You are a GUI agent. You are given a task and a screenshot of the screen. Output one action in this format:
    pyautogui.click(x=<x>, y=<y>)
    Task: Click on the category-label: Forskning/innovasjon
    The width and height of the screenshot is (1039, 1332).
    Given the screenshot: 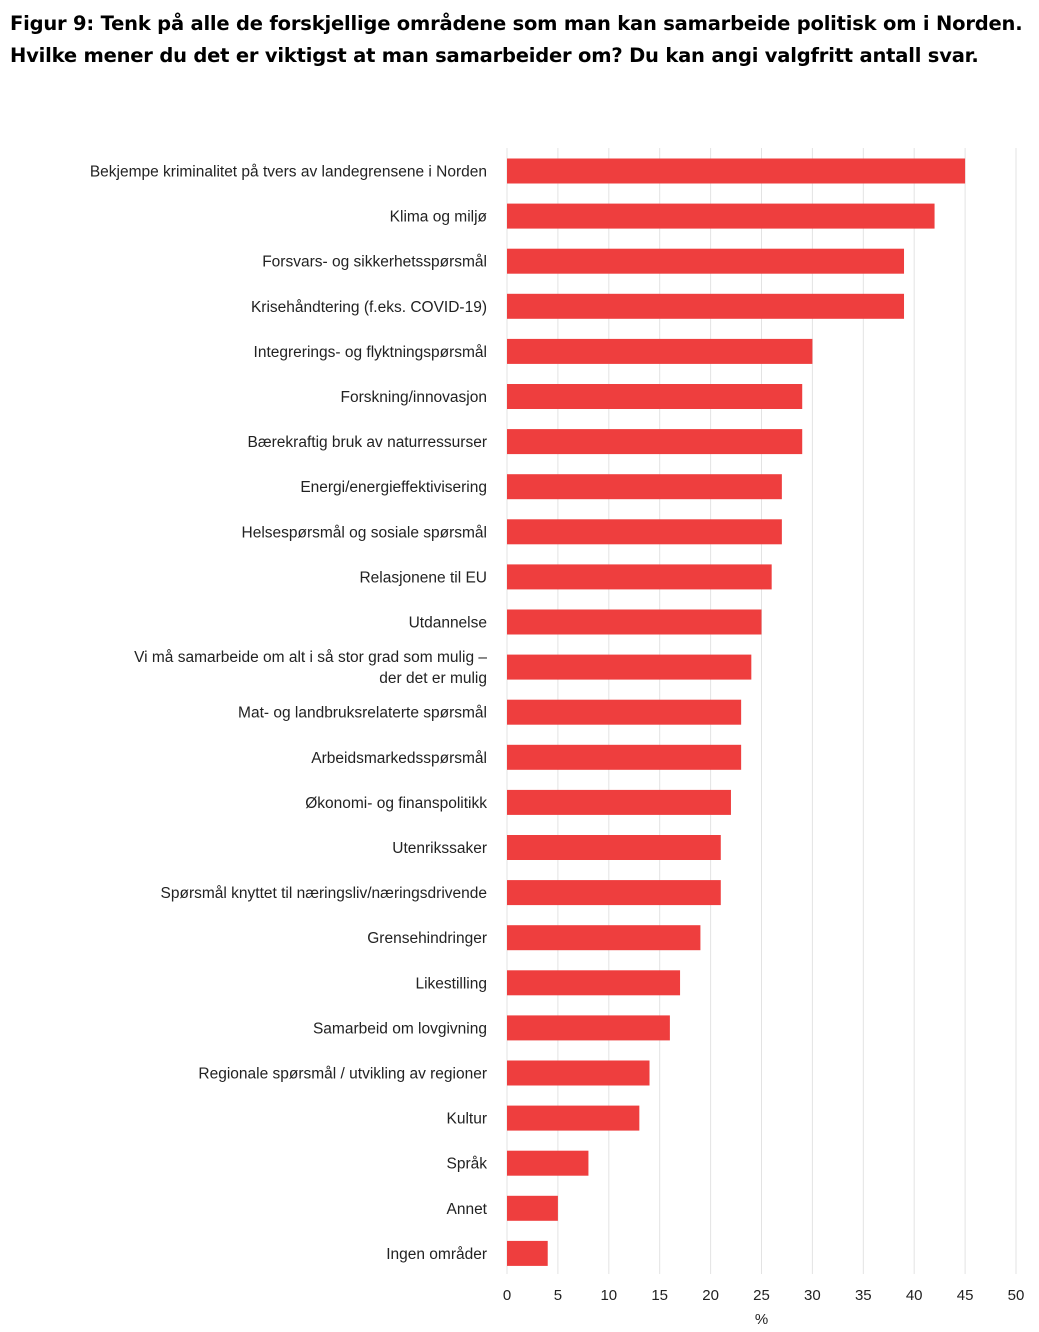 What is the action you would take?
    pyautogui.click(x=414, y=397)
    